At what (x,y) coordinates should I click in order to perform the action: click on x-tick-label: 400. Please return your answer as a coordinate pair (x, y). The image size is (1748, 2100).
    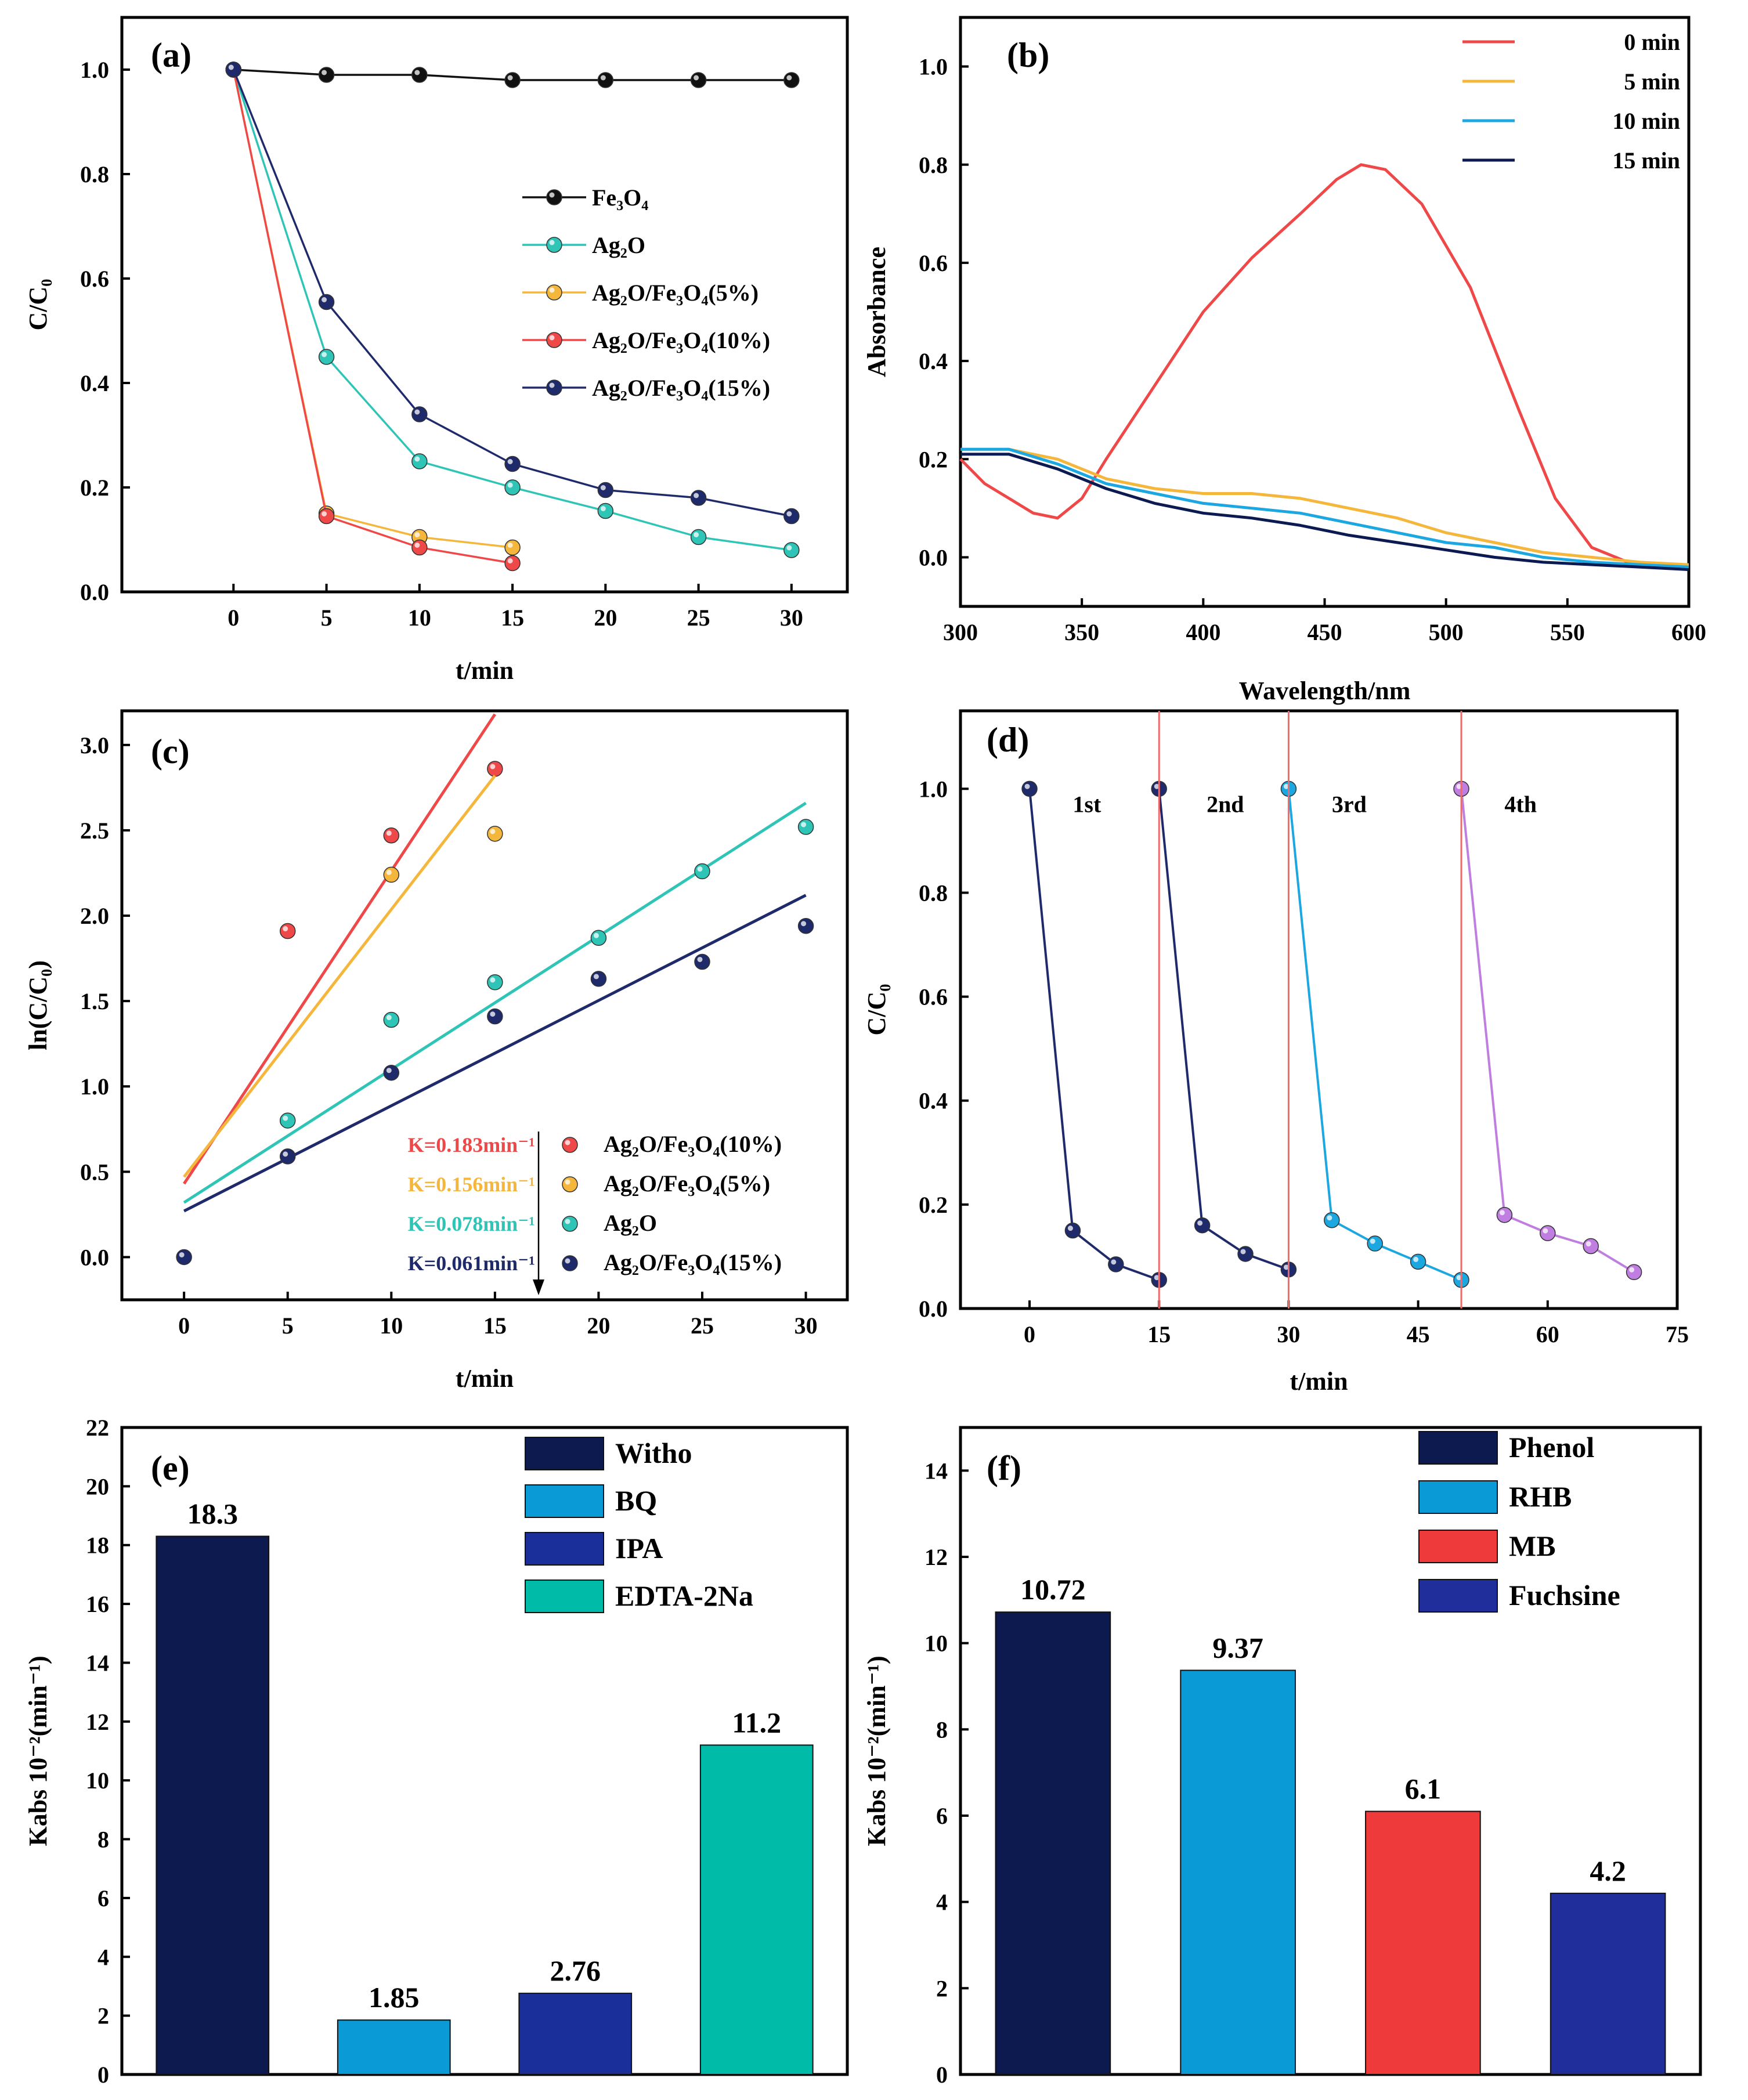
    Looking at the image, I should click on (1203, 632).